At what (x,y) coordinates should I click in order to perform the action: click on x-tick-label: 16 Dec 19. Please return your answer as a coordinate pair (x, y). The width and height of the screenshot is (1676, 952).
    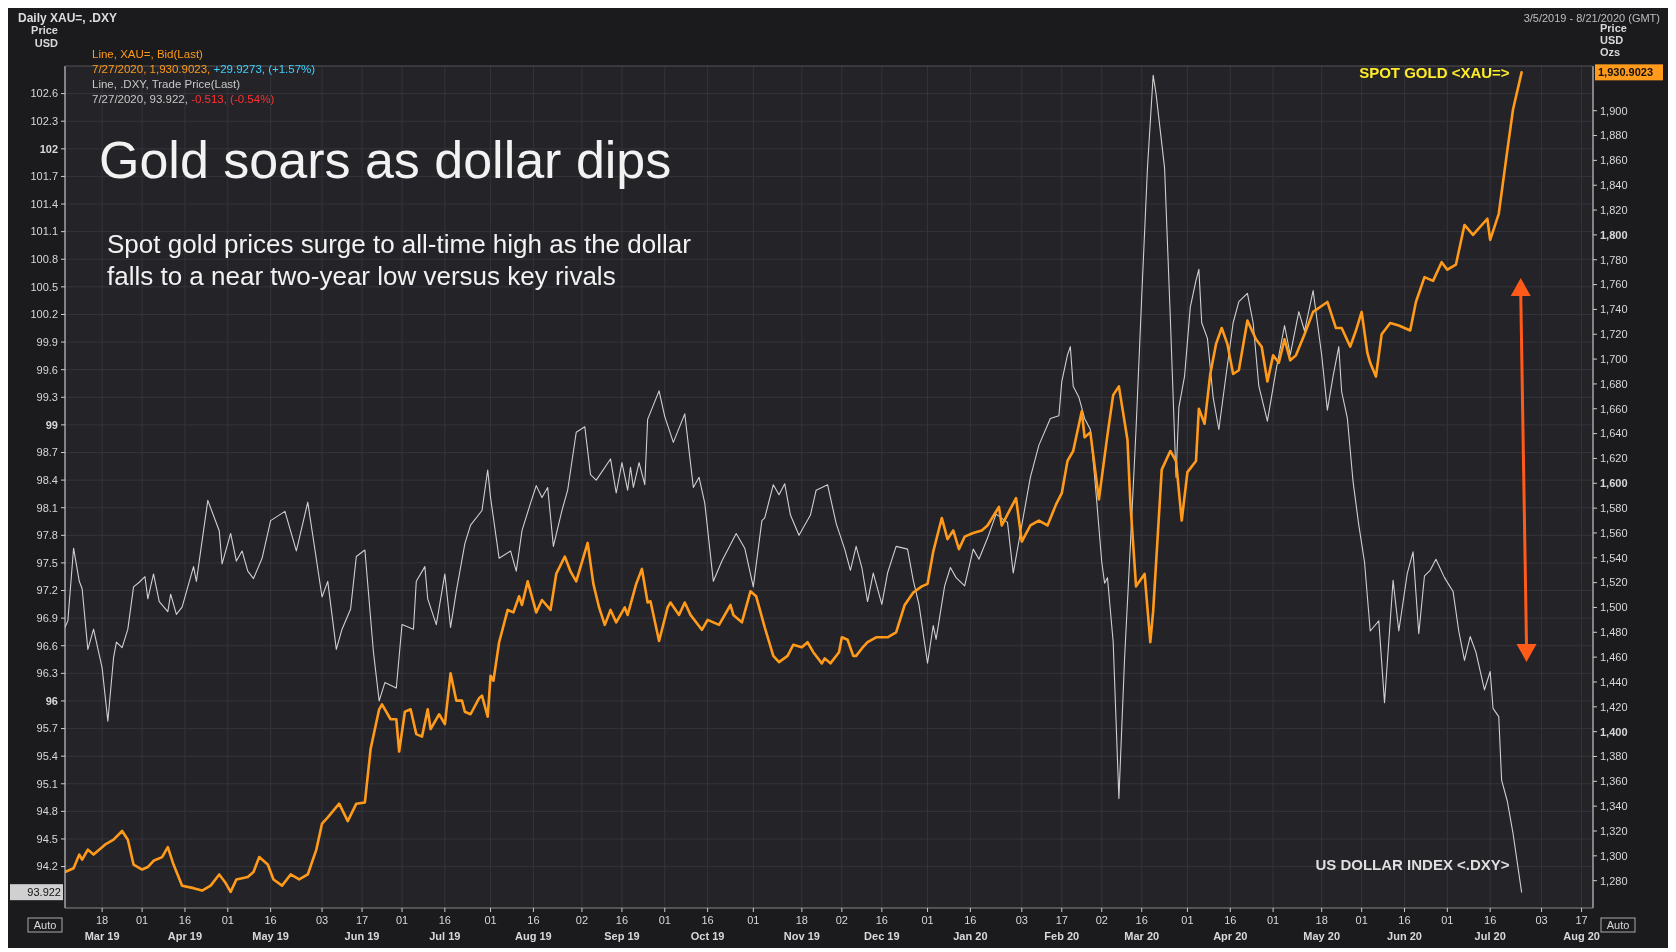
    Looking at the image, I should click on (882, 928).